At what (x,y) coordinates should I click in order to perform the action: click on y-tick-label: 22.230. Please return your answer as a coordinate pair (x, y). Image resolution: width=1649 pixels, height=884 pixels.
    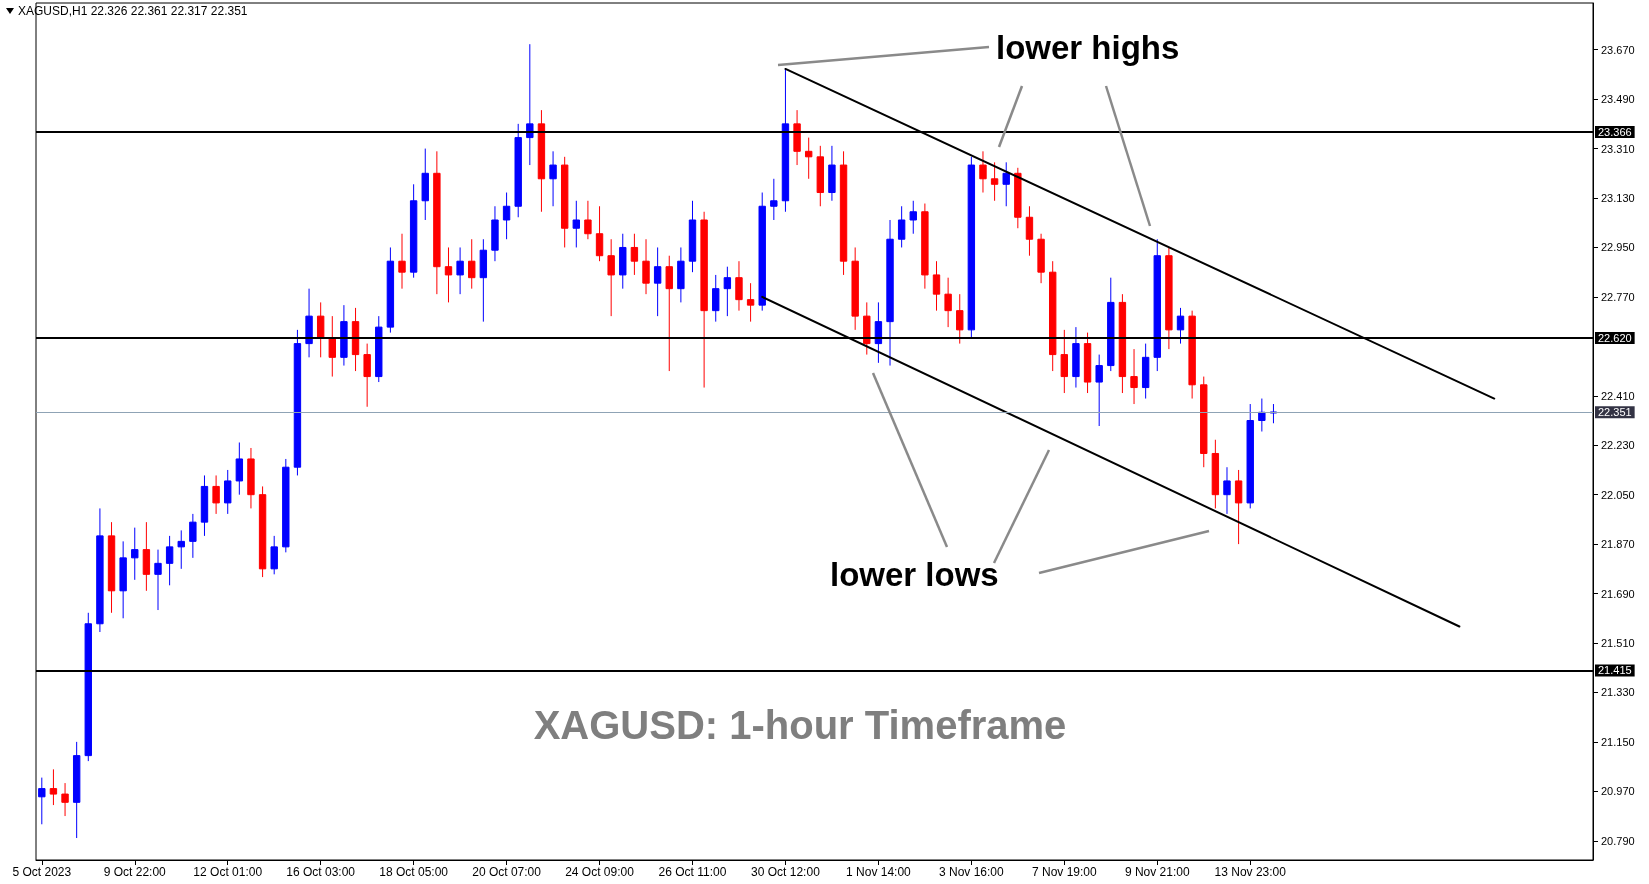
    Looking at the image, I should click on (1618, 445).